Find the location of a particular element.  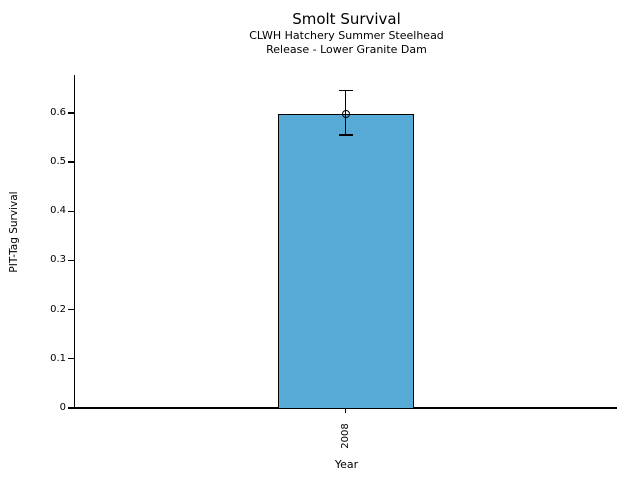

bar-2008 is located at coordinates (345, 261).